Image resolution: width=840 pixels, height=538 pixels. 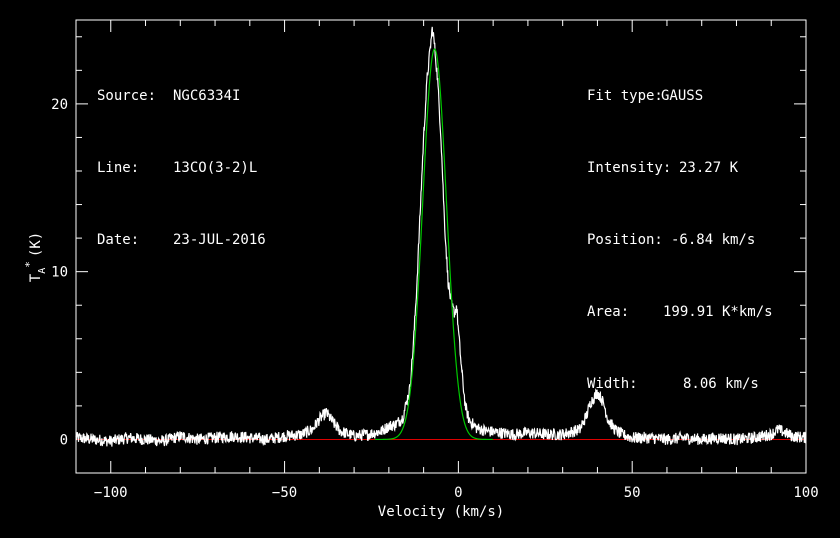 I want to click on x-tick-label: −50, so click(x=284, y=493).